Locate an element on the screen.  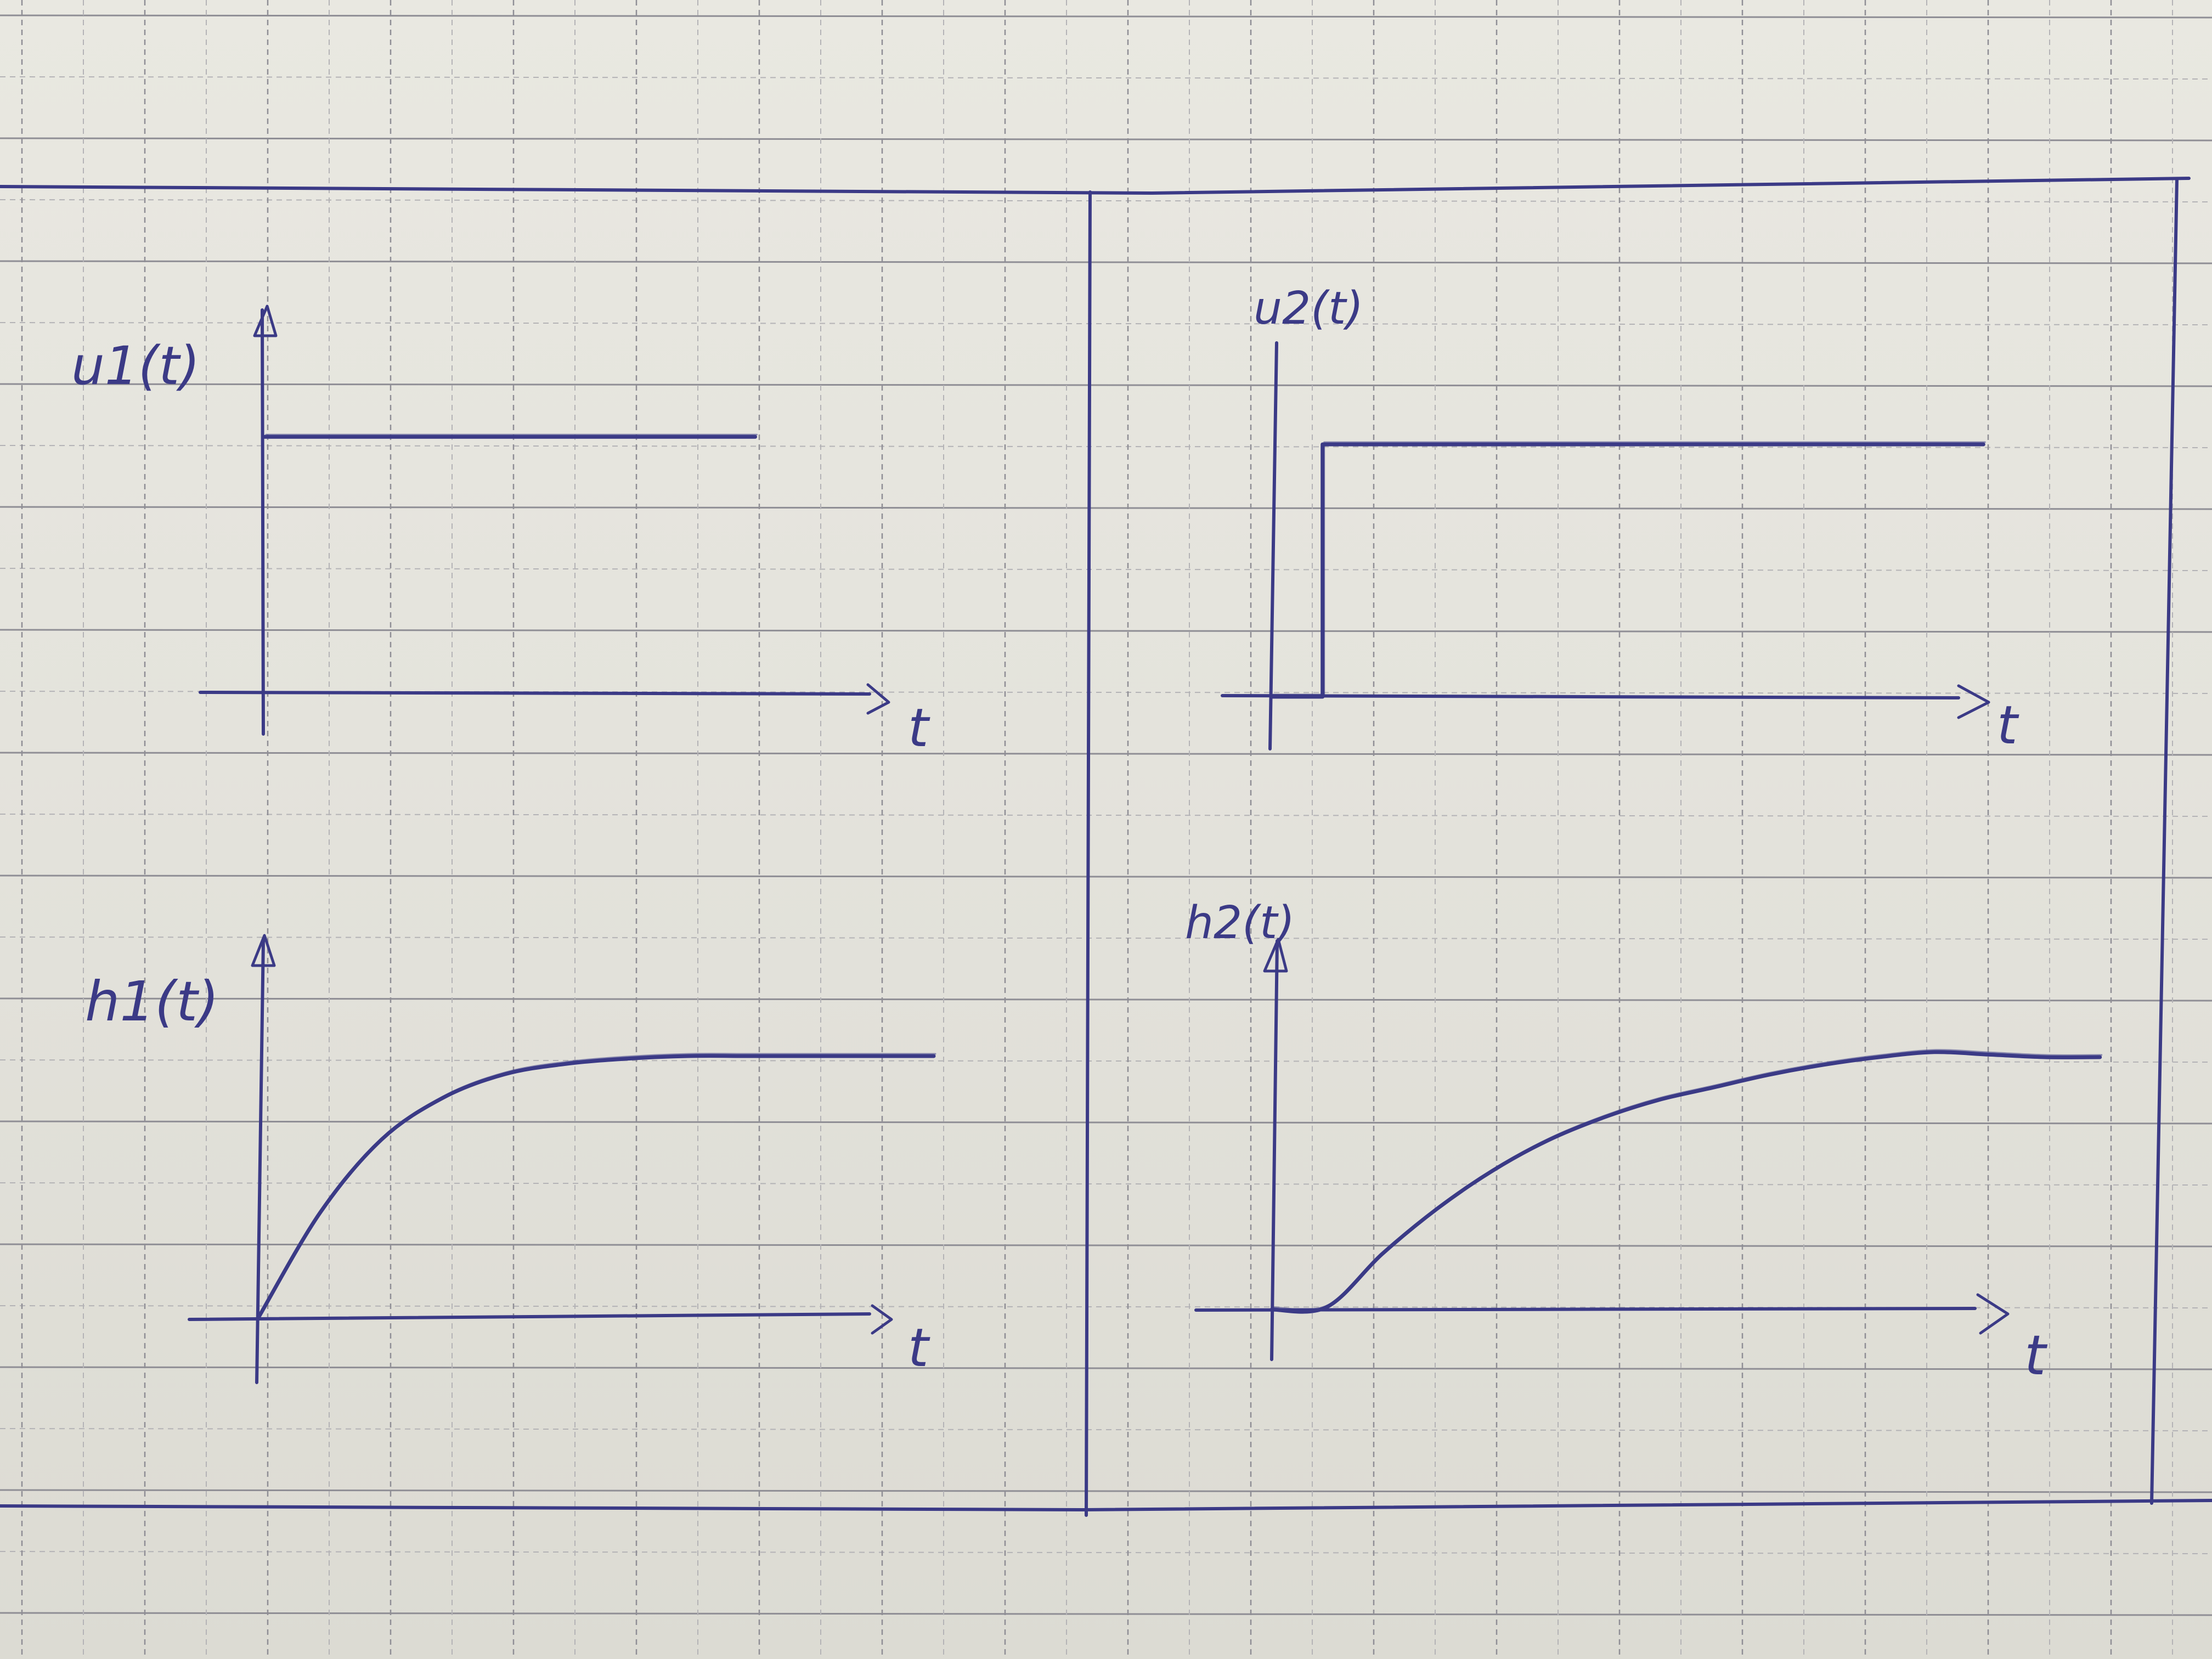
h2-x-label: t is located at coordinates (2036, 1355).